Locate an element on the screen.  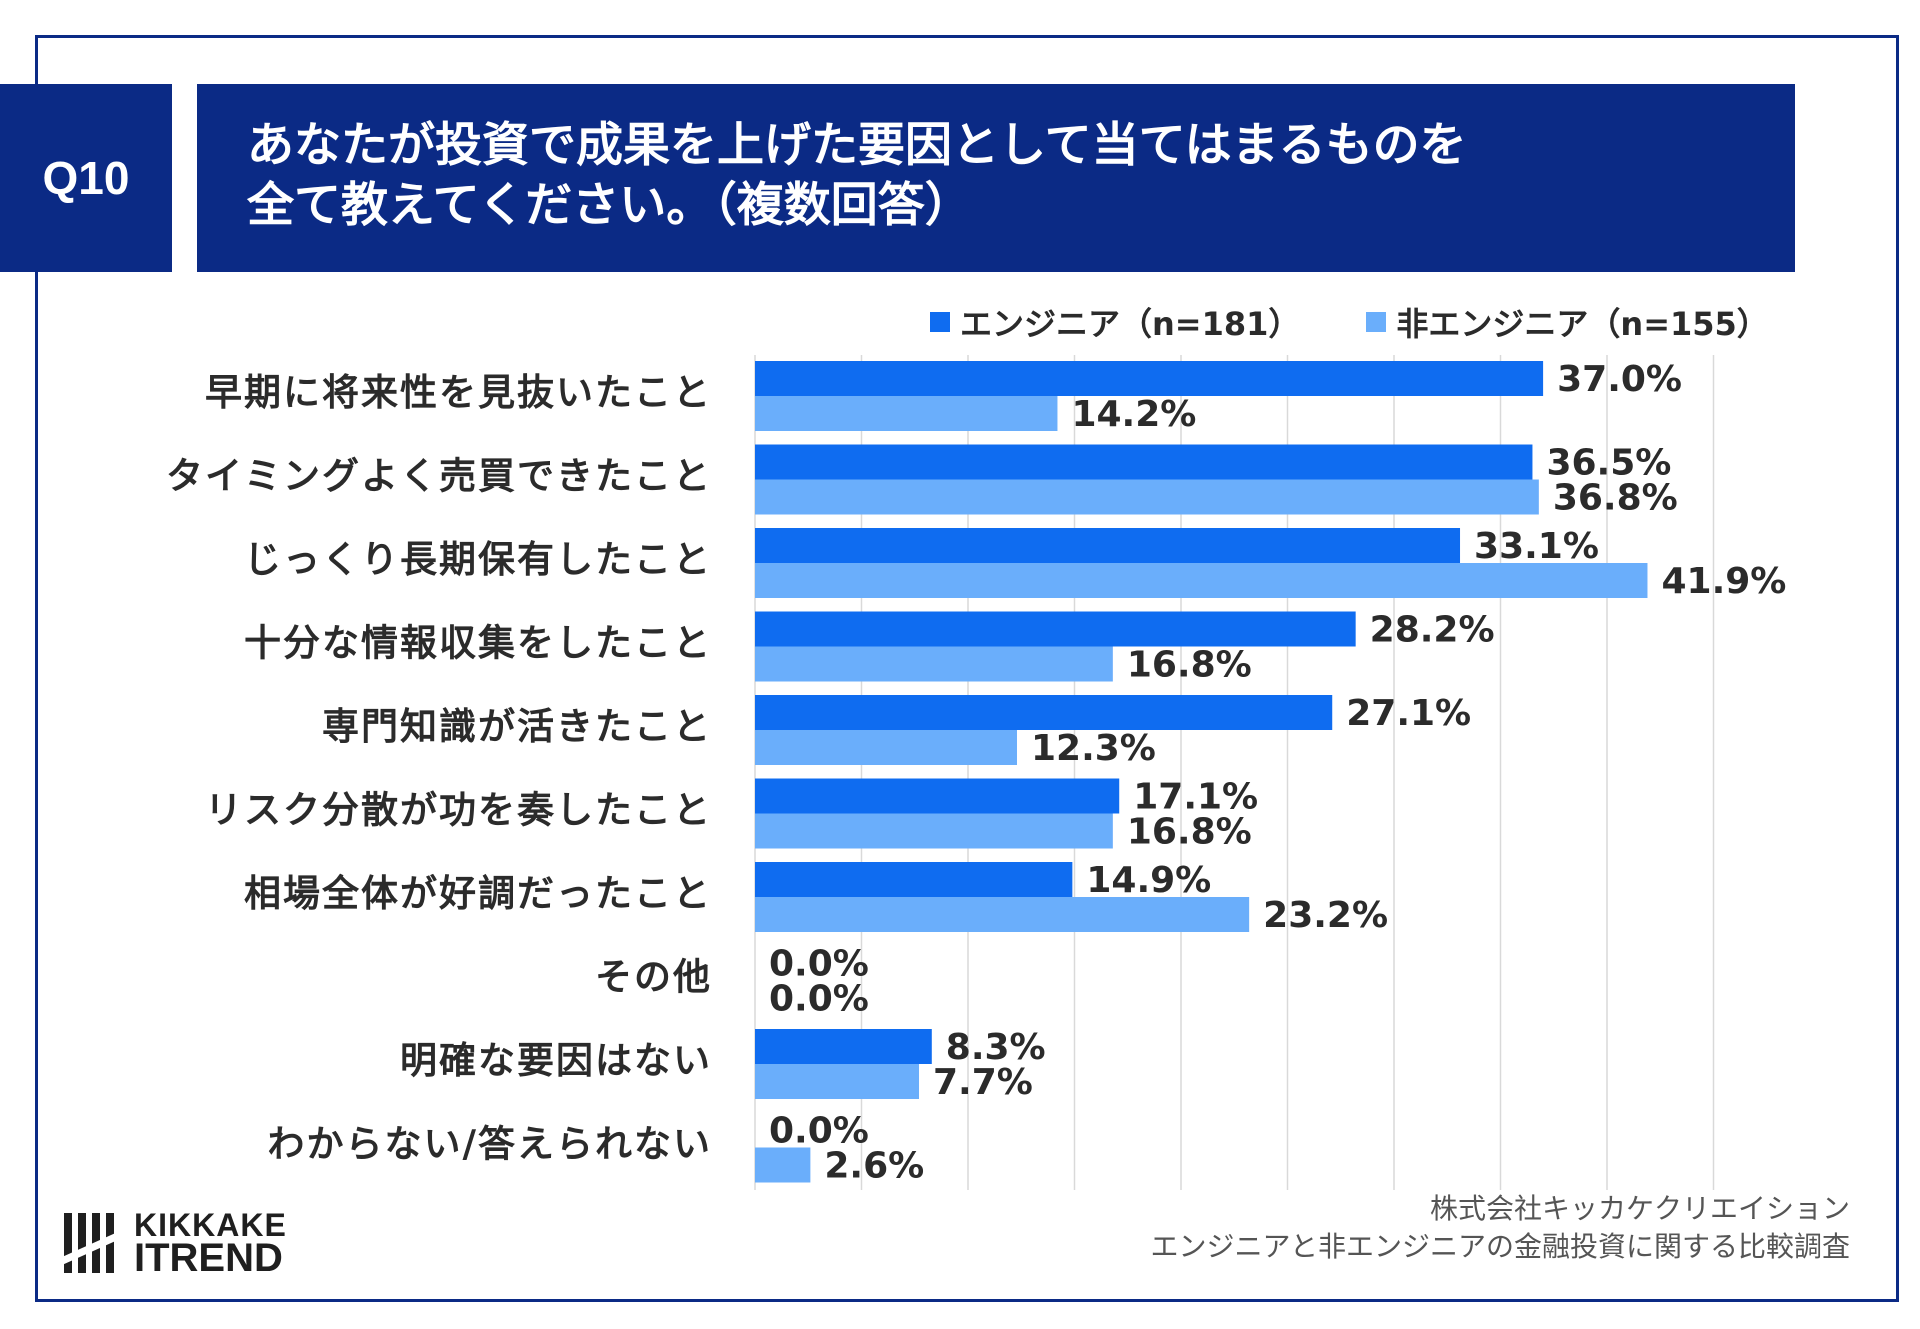
question-title-line2: 全て教えてください。（複数回答） is located at coordinates (609, 205).